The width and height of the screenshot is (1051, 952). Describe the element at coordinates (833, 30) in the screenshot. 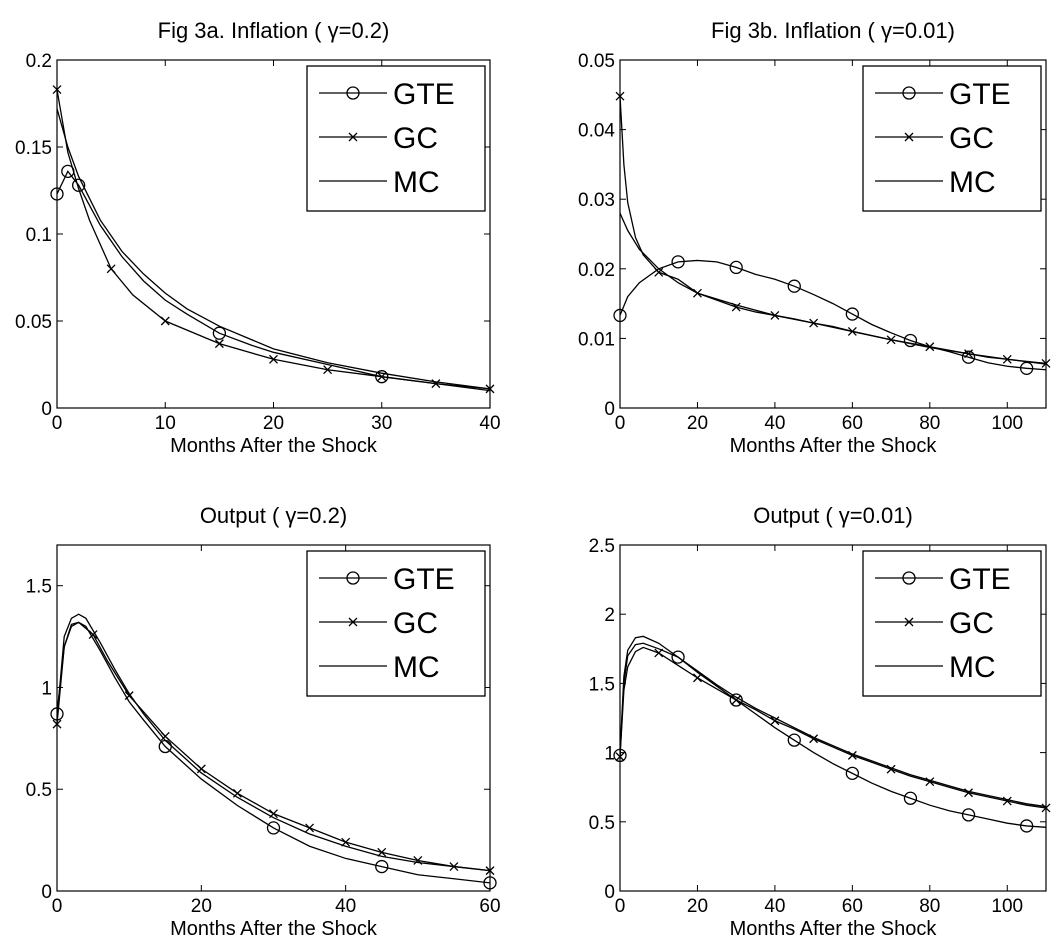

I see `chart-title: Fig 3b. Inflation ( γ=0.01)` at that location.